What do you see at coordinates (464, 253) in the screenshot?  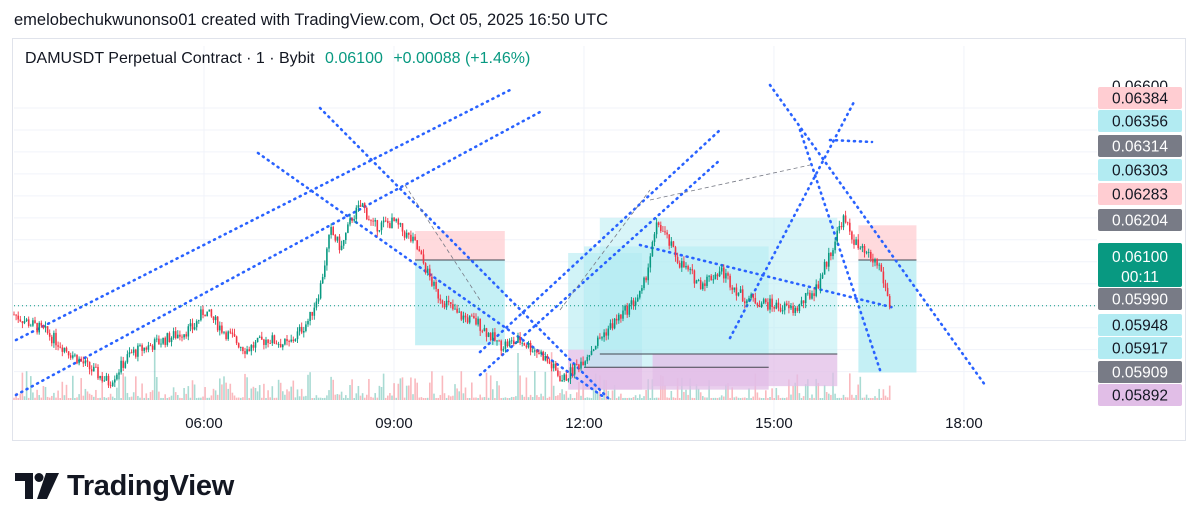 I see `down-channel-lower` at bounding box center [464, 253].